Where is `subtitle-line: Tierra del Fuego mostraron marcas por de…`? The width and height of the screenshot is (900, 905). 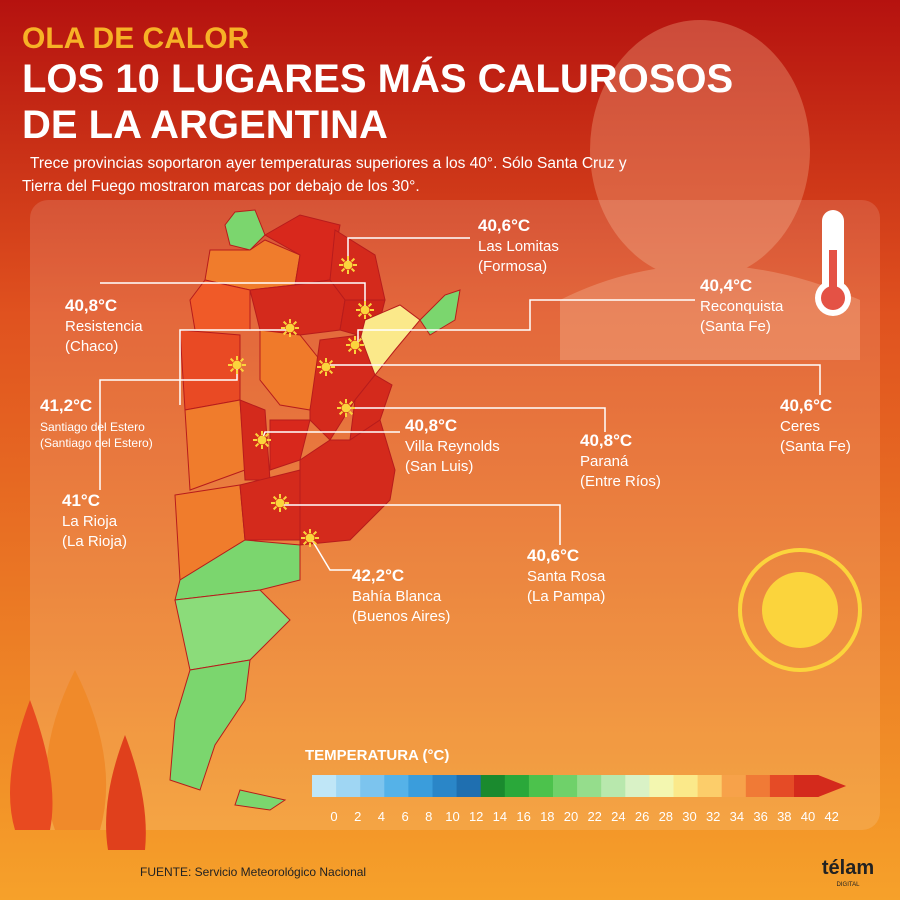 subtitle-line: Tierra del Fuego mostraron marcas por de… is located at coordinates (221, 186).